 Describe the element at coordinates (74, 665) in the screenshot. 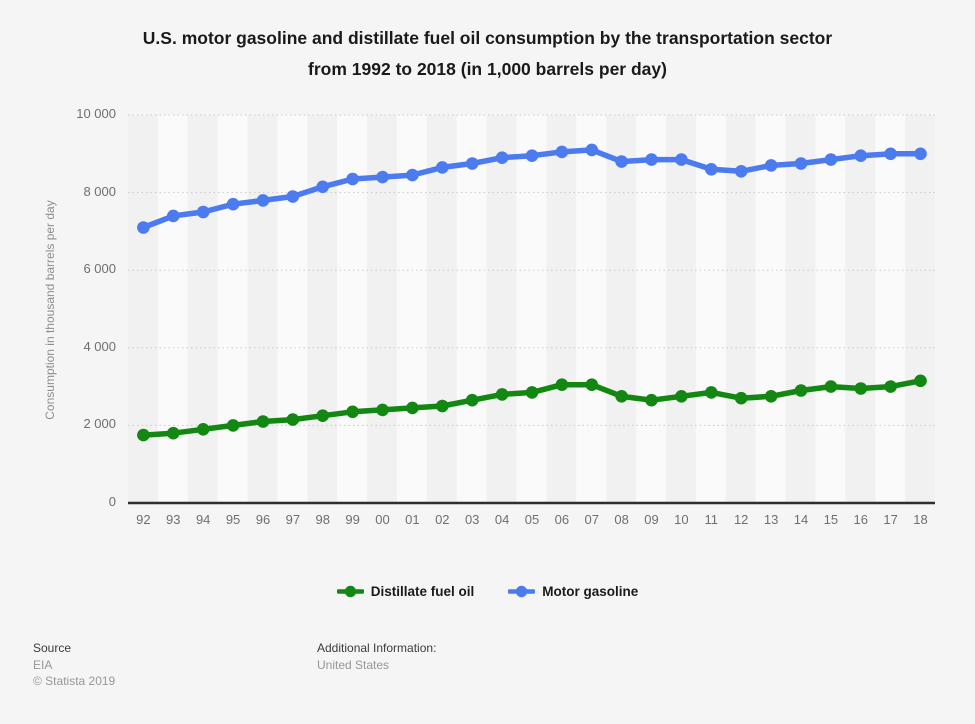

I see `footer-source: Source EIA © Statista 2019` at that location.